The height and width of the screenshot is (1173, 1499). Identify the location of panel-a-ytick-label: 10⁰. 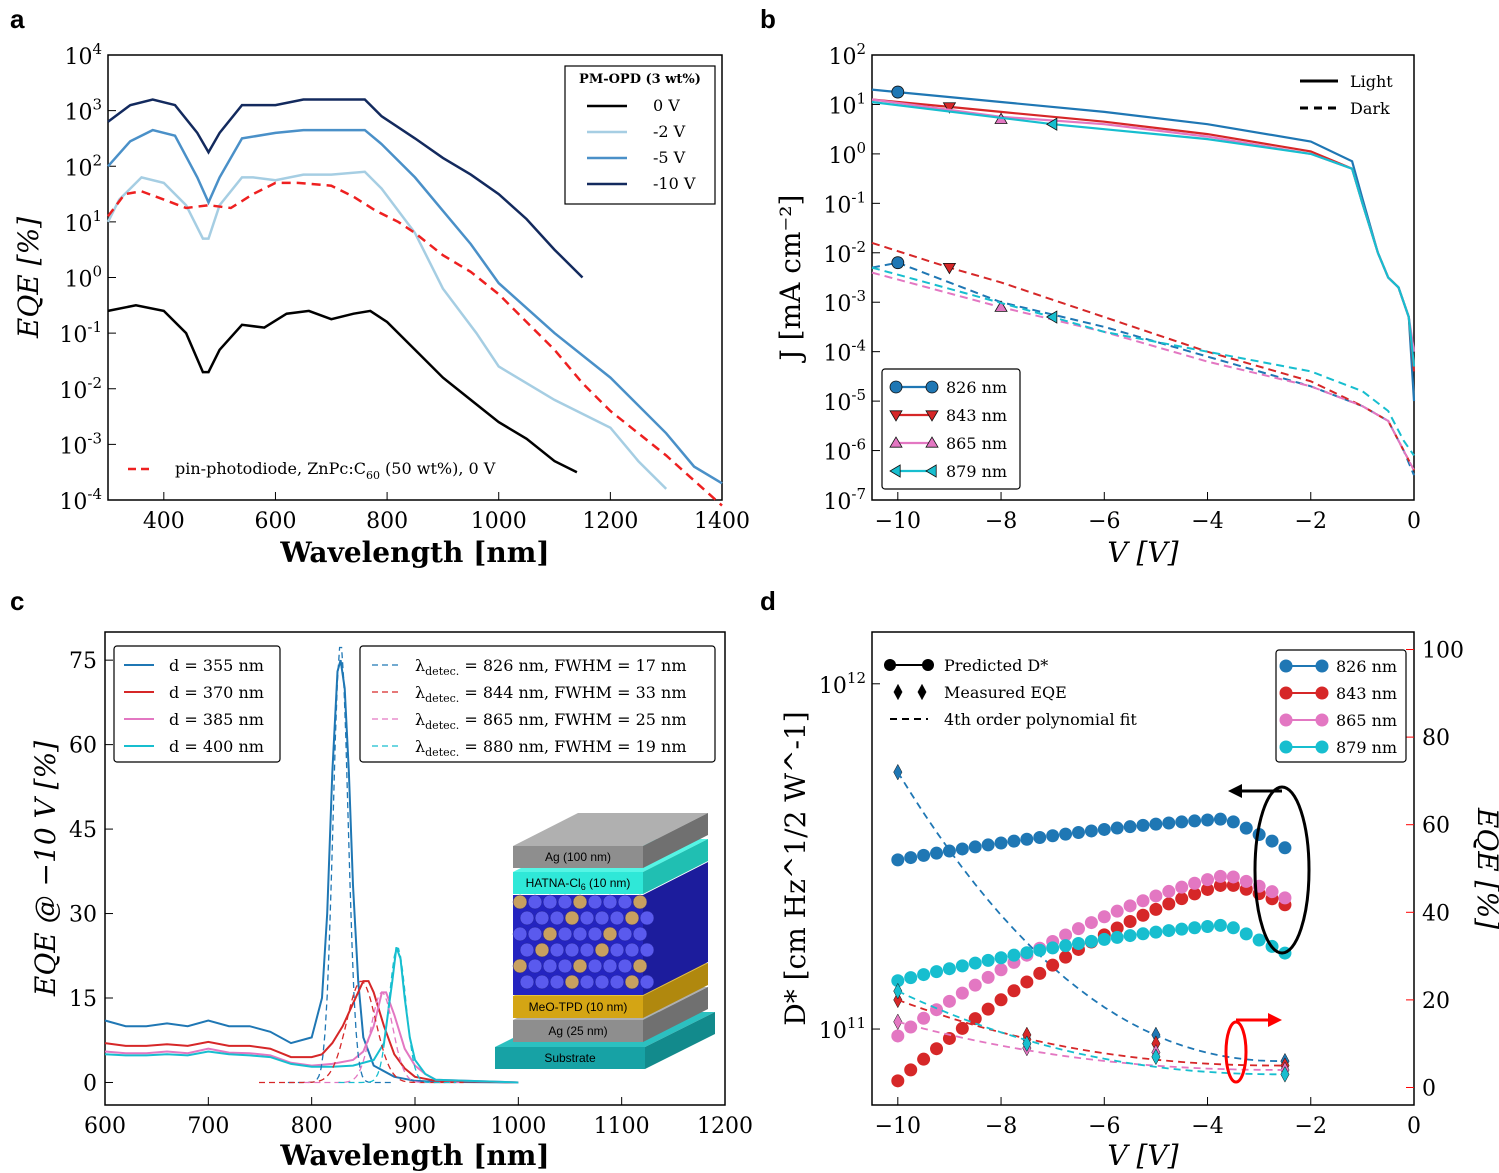
(83, 278).